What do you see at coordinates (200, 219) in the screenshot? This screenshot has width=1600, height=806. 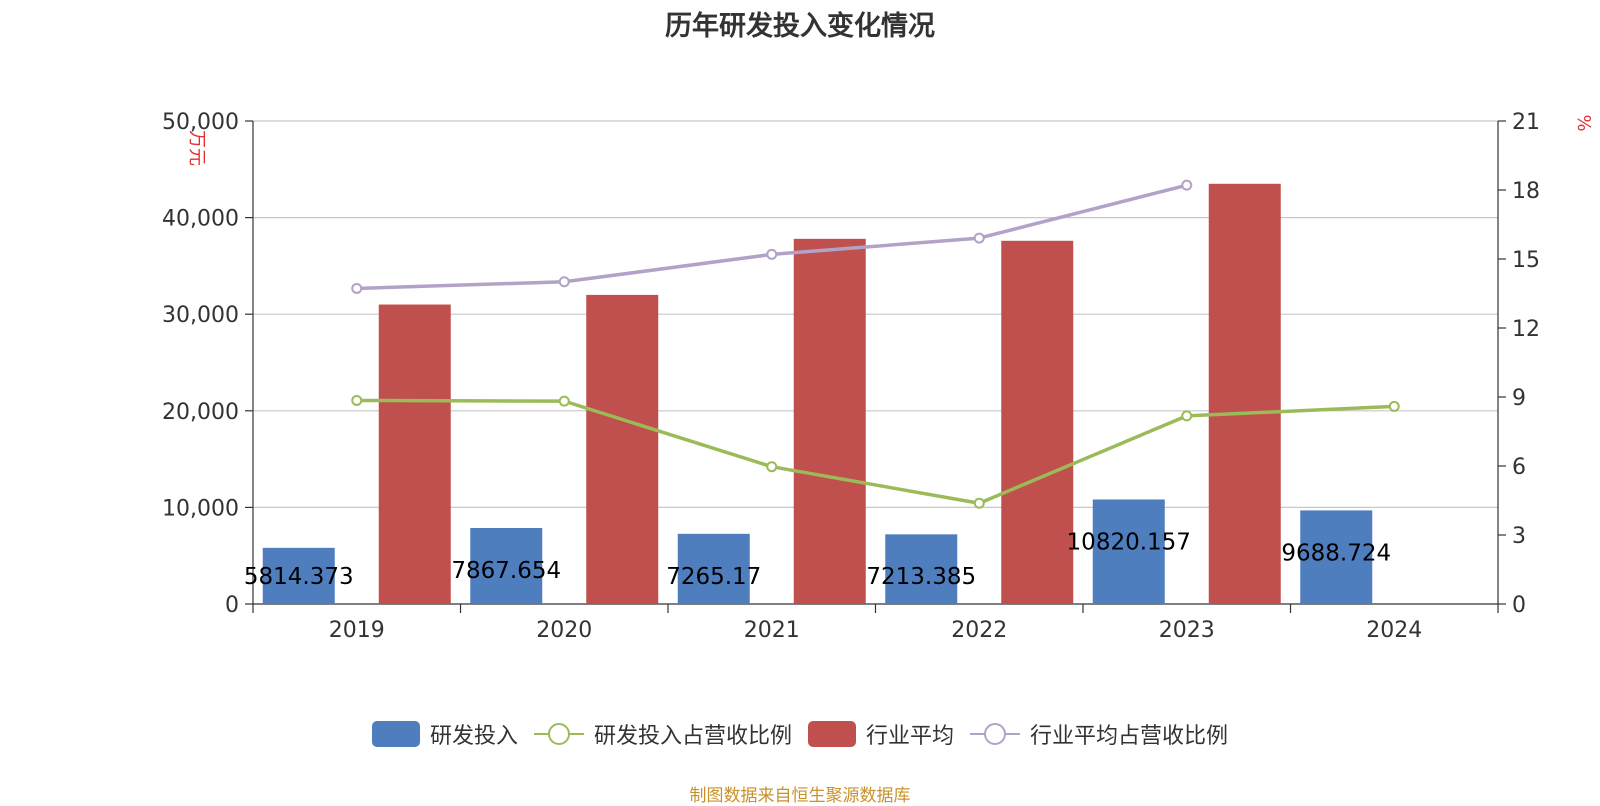 I see `y-left-tick-label: 40,000` at bounding box center [200, 219].